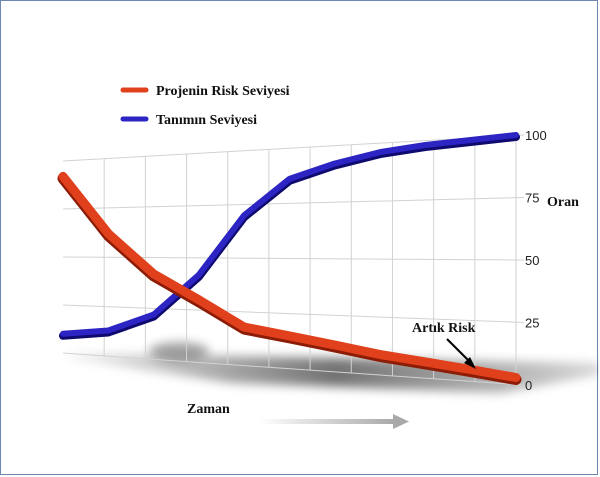 The width and height of the screenshot is (600, 477). What do you see at coordinates (532, 260) in the screenshot?
I see `y-tick-label: 50` at bounding box center [532, 260].